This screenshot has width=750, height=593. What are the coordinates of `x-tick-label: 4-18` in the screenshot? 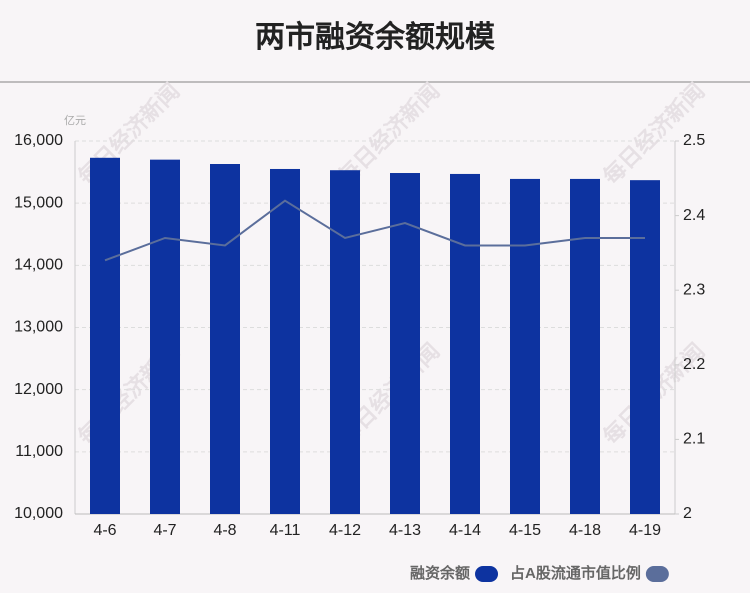 It's located at (585, 530).